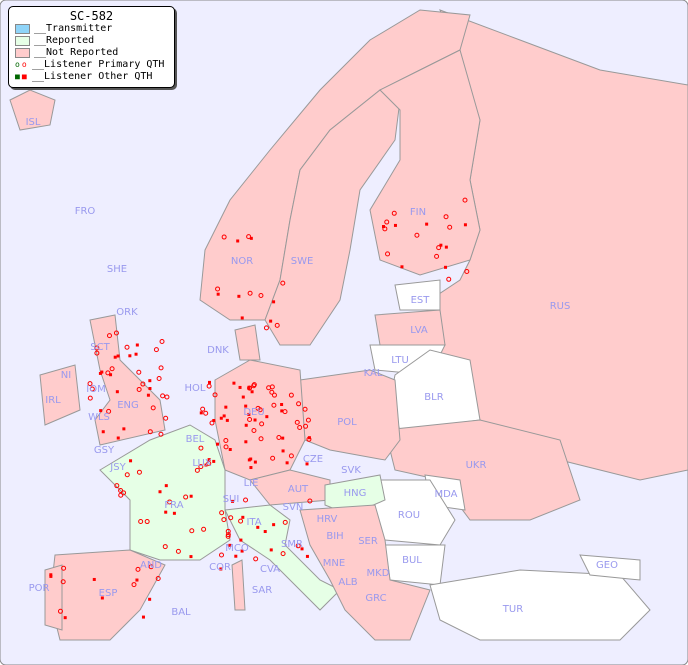 The width and height of the screenshot is (688, 665). I want to click on country-irl, so click(60, 395).